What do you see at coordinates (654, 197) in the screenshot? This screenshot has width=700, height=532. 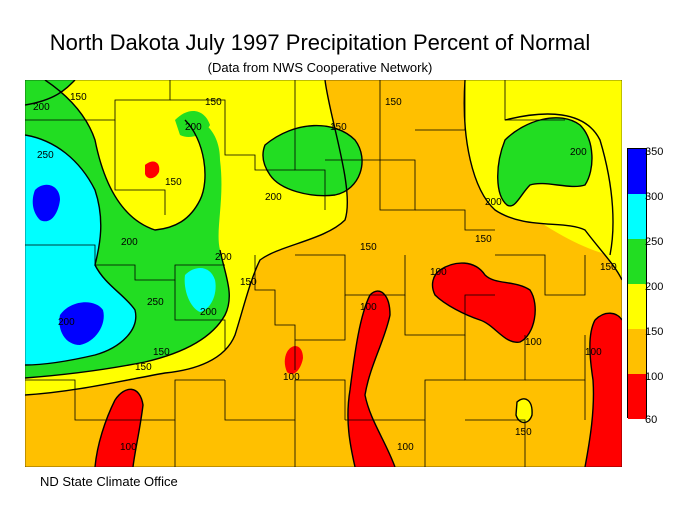 I see `legend-label: 300` at bounding box center [654, 197].